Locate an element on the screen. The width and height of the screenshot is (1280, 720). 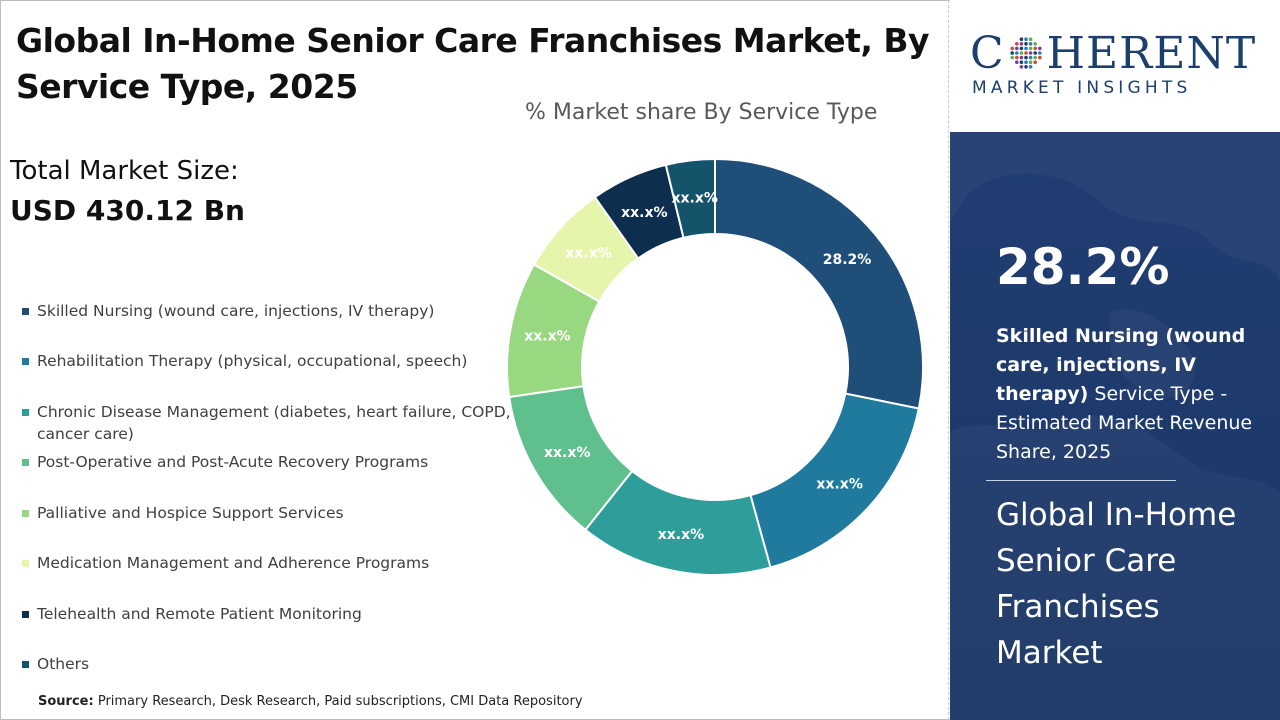
slice-label: 28.2% is located at coordinates (847, 260).